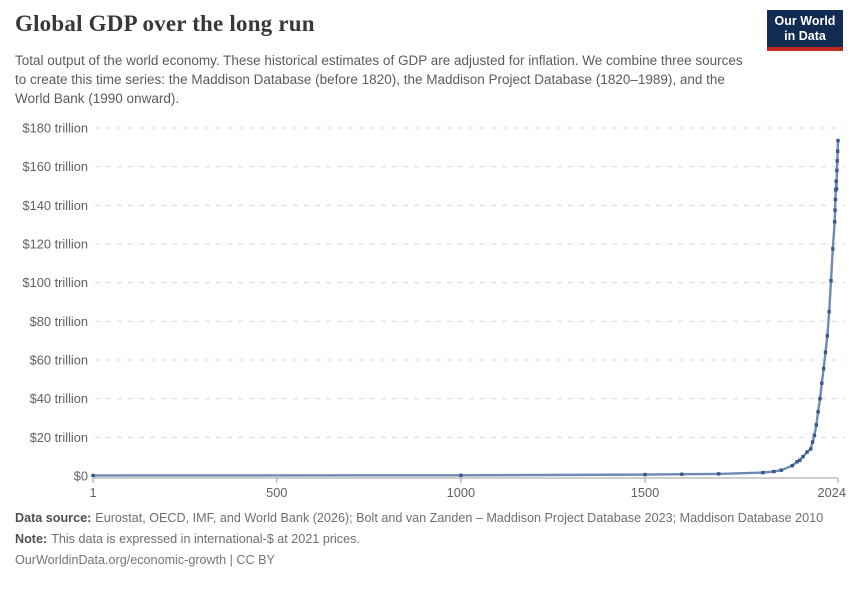 This screenshot has width=850, height=600. I want to click on logo-accent-bar, so click(805, 49).